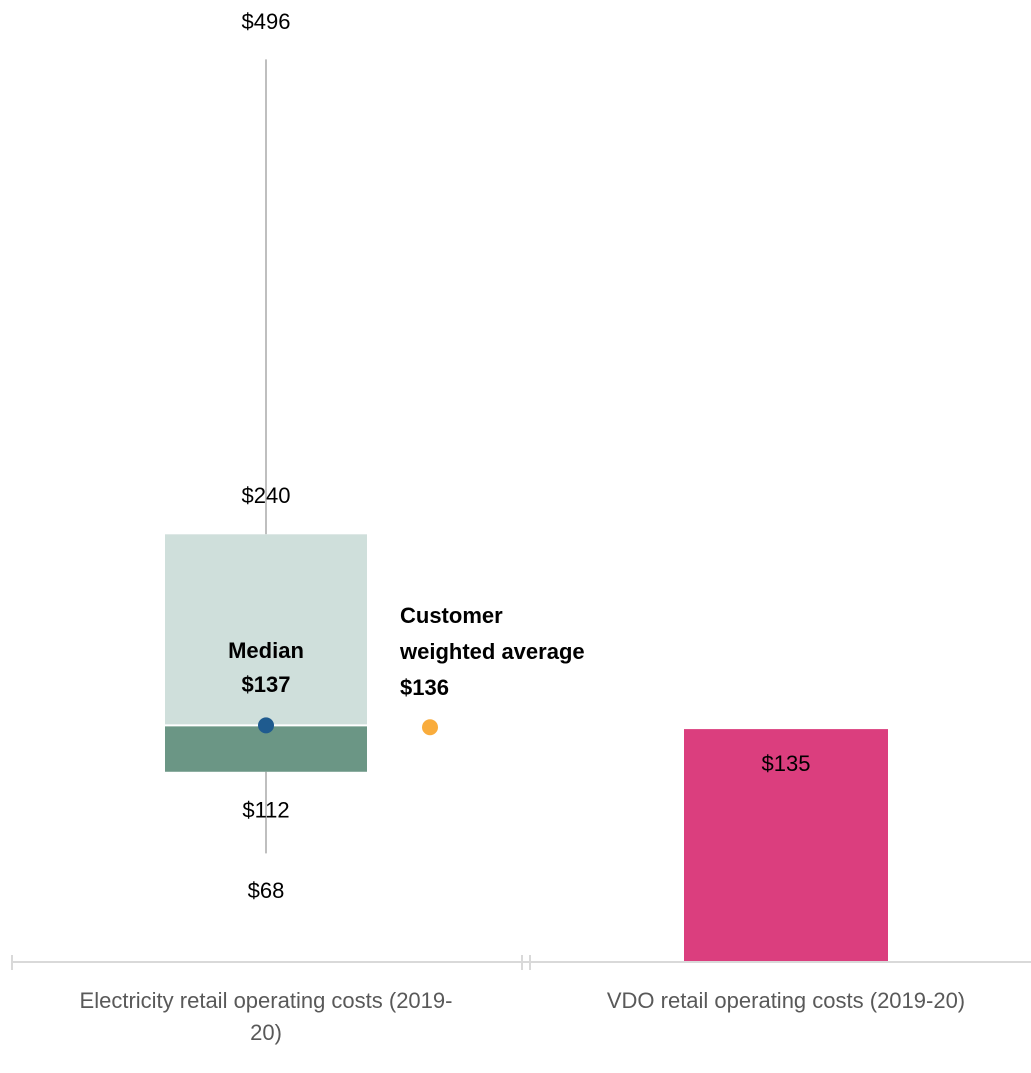  I want to click on value-label: $112, so click(265, 810).